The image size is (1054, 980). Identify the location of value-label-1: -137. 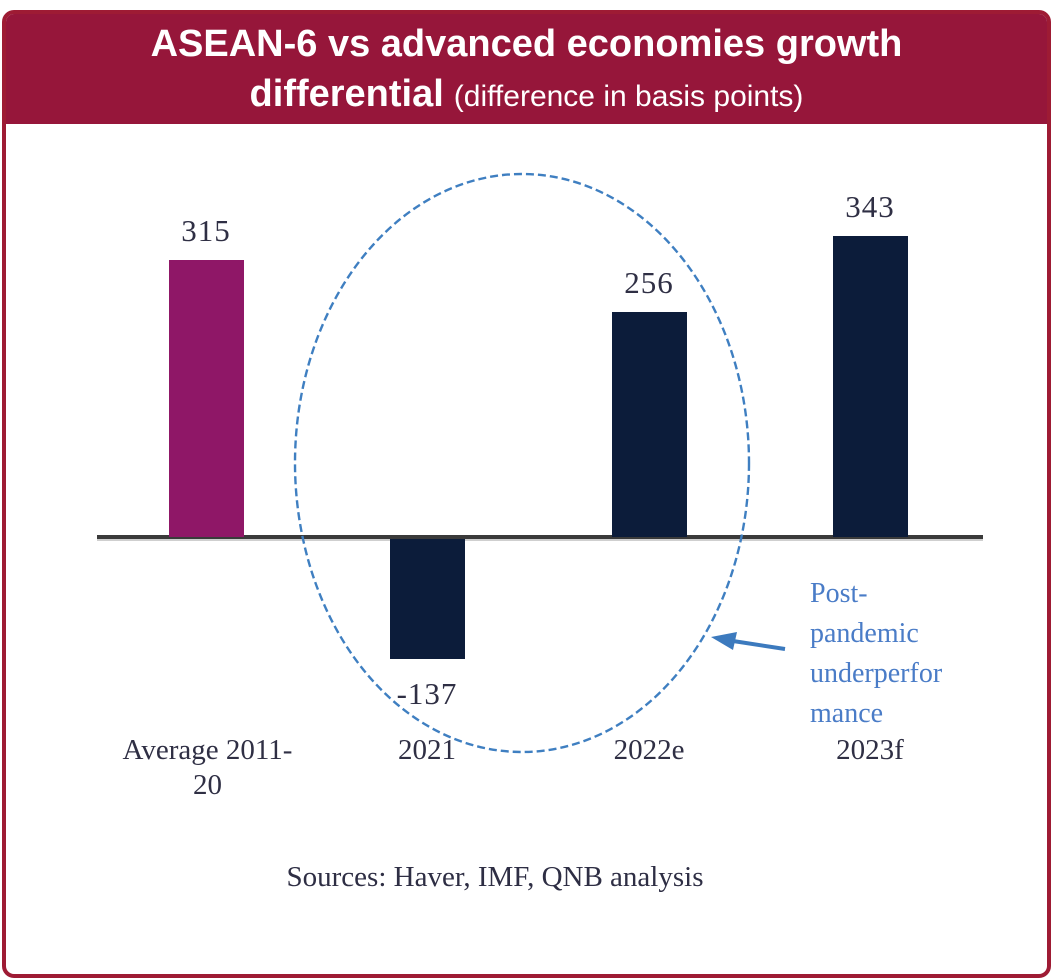
(427, 693).